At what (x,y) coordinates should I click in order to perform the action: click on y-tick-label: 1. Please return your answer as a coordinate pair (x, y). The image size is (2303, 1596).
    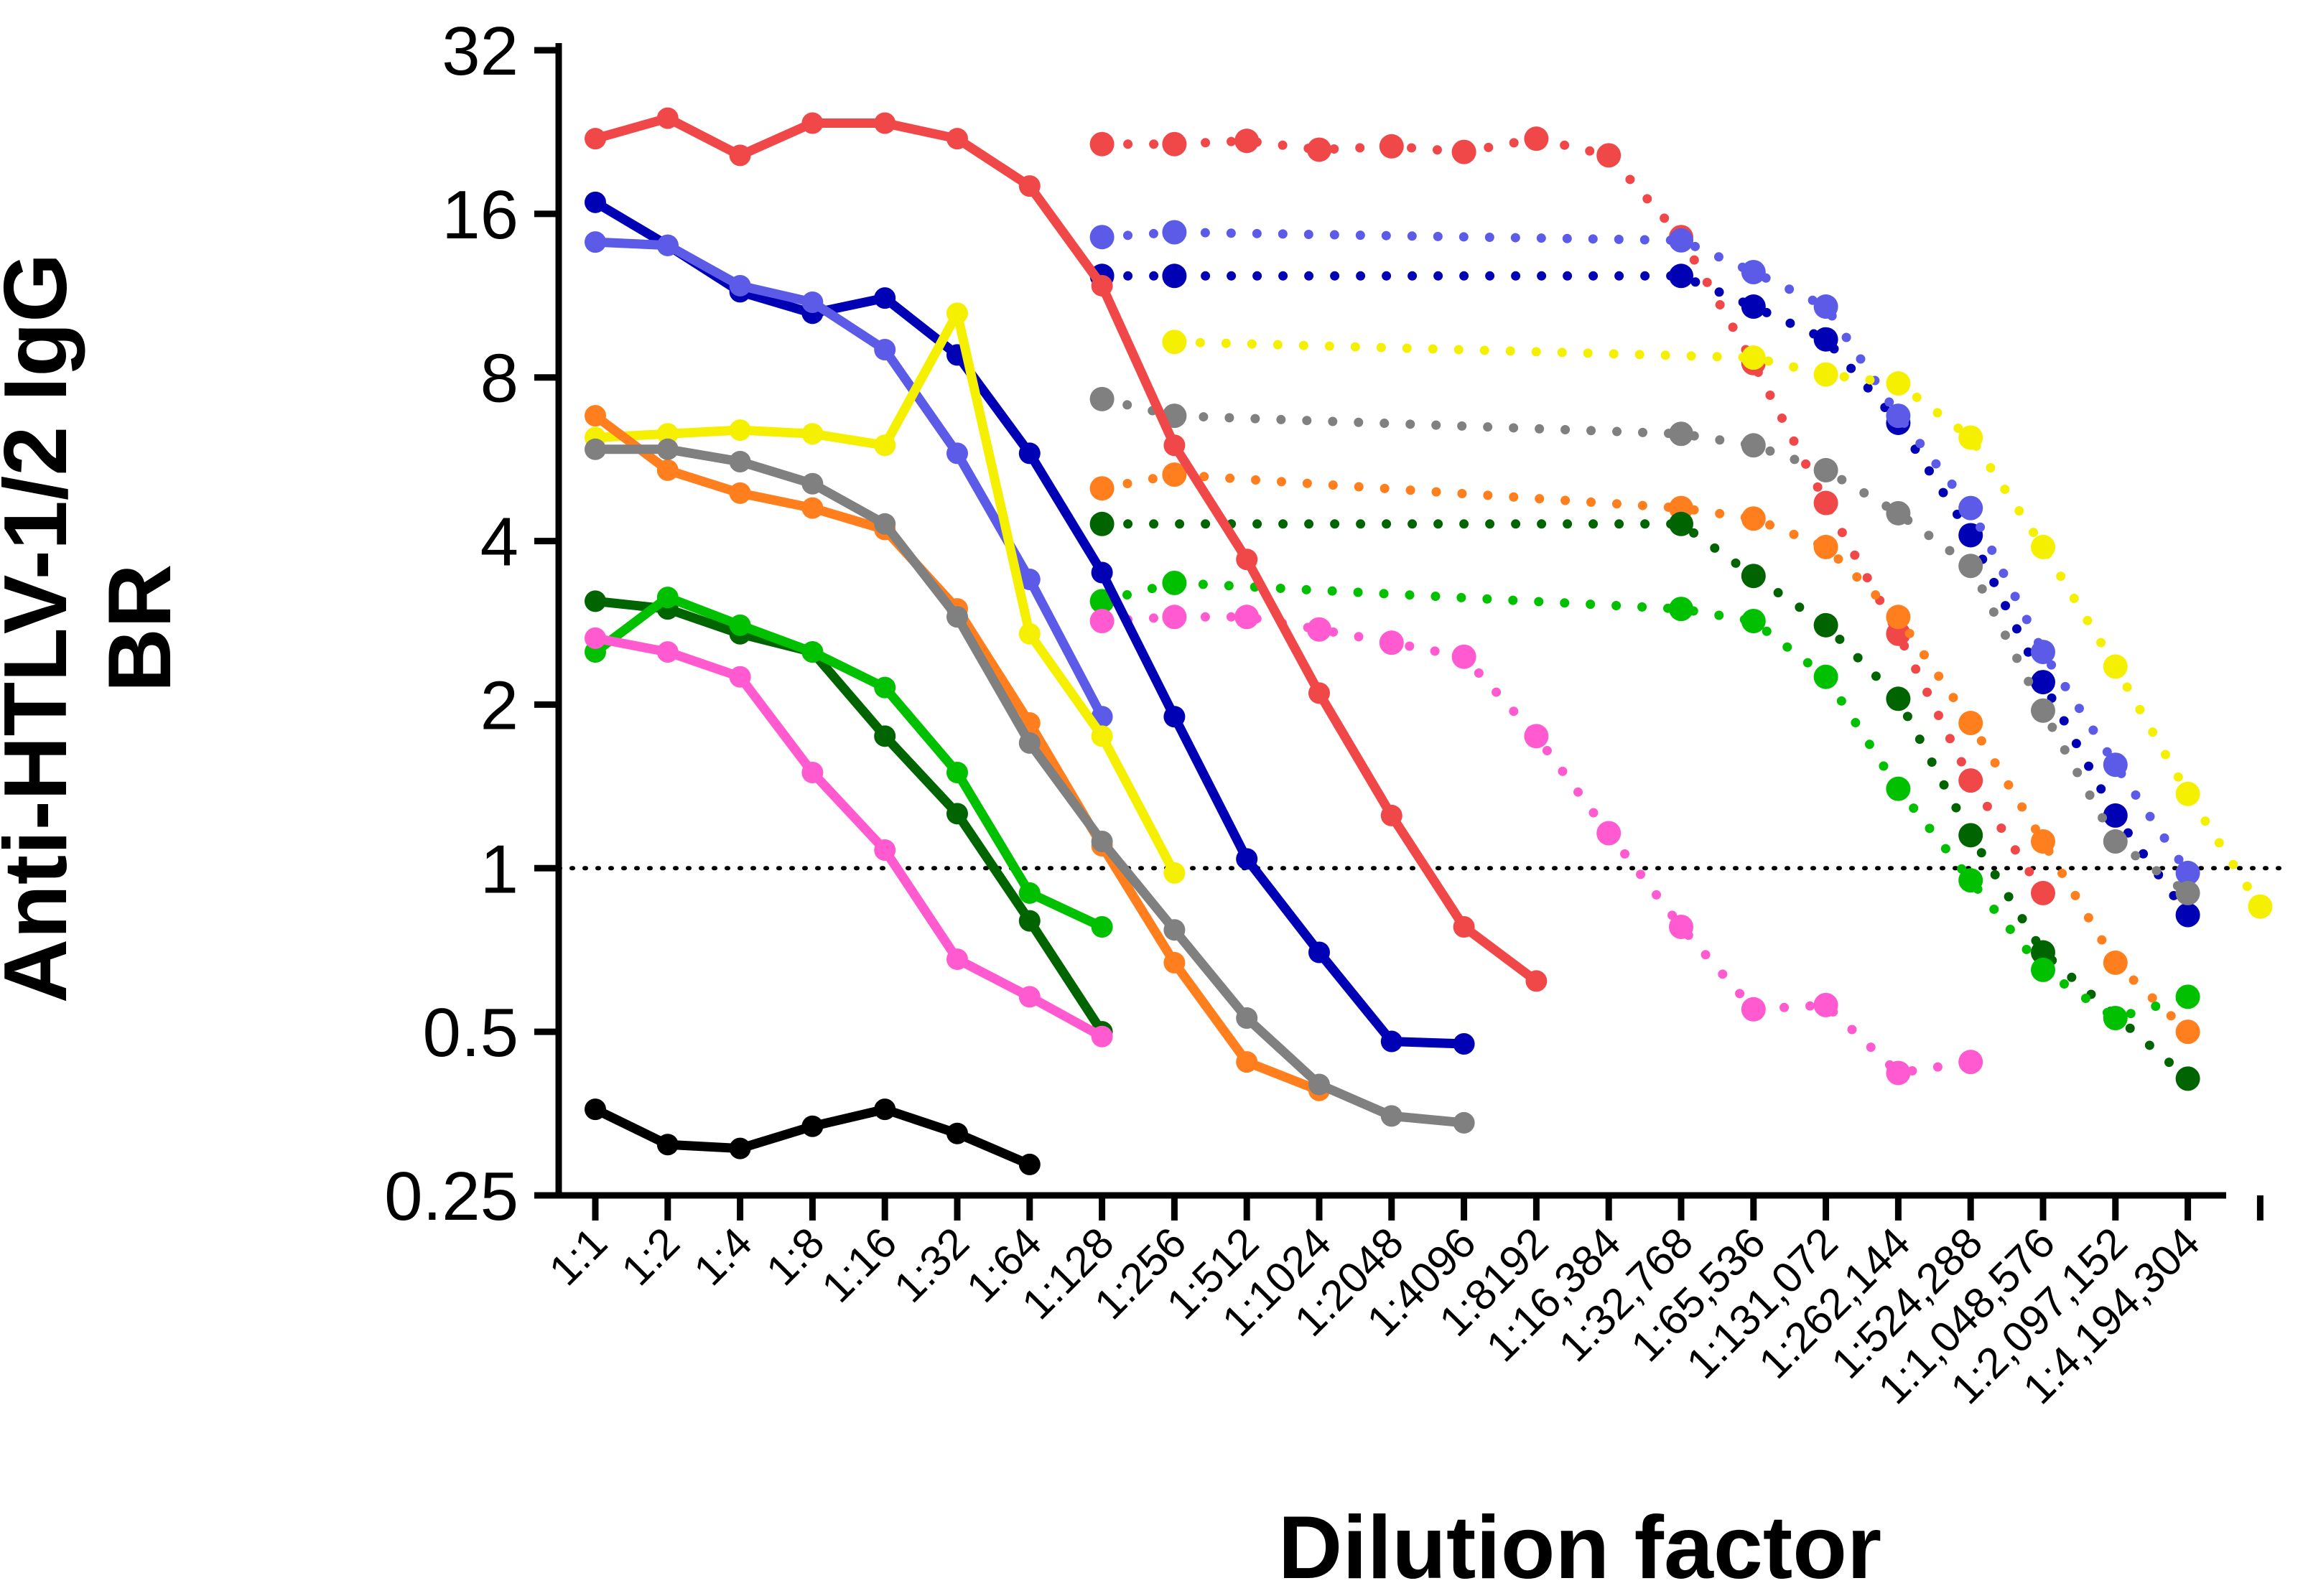
    Looking at the image, I should click on (499, 869).